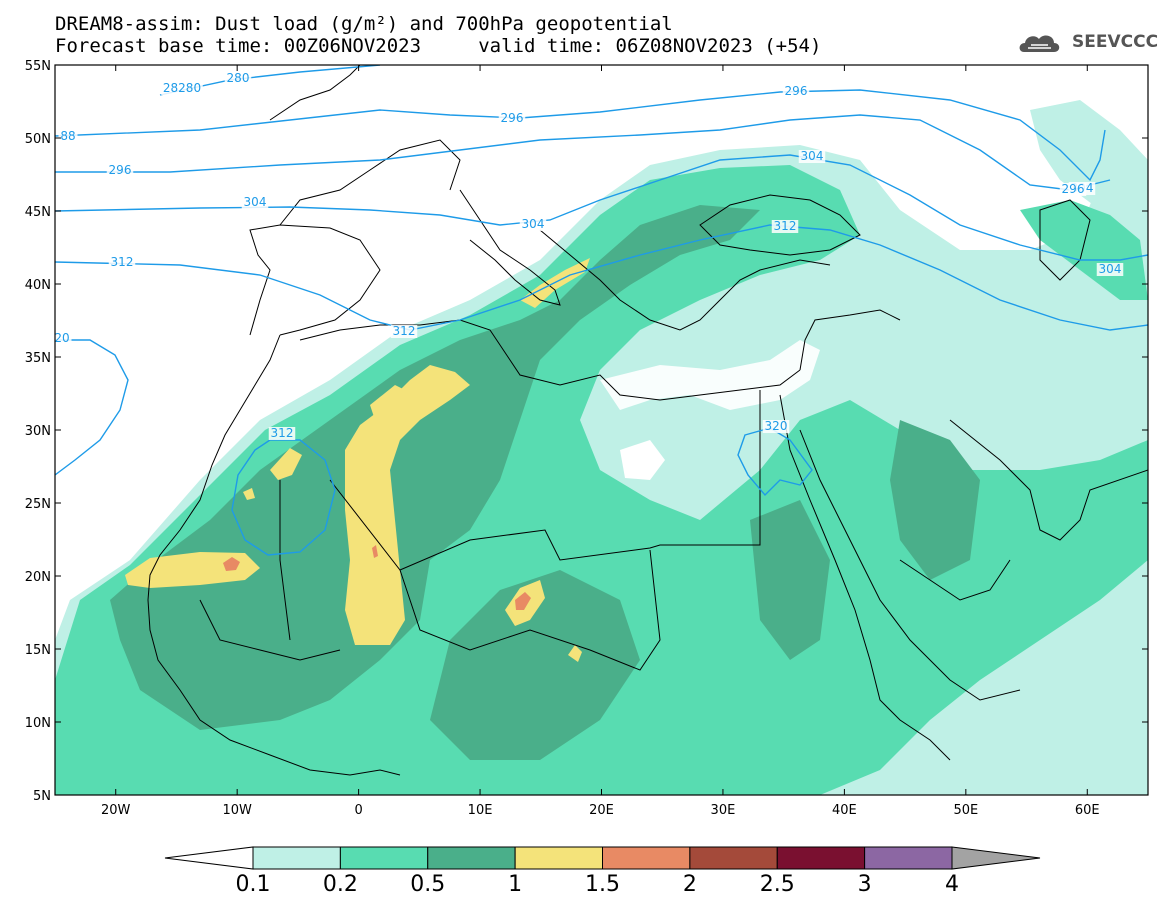 Image resolution: width=1165 pixels, height=907 pixels. I want to click on lon-tick-label: 50E, so click(965, 810).